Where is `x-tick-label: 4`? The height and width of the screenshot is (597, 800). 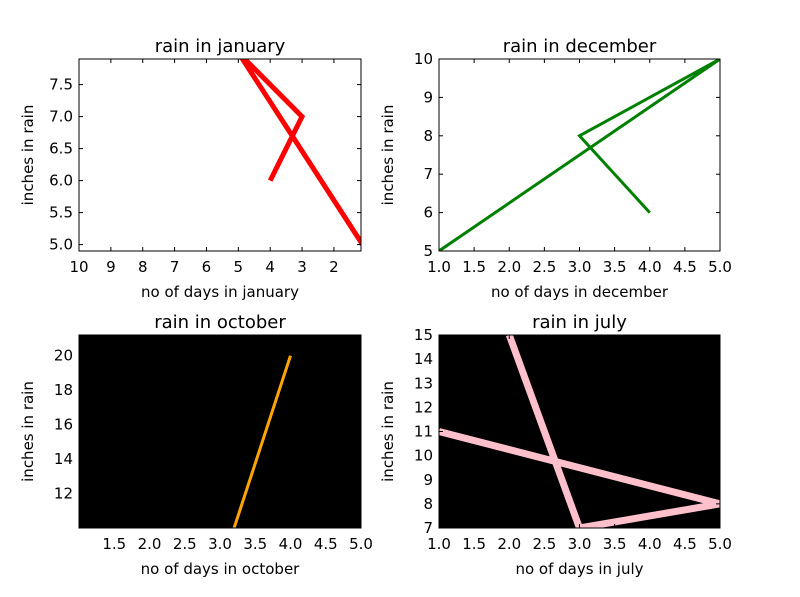 x-tick-label: 4 is located at coordinates (270, 267).